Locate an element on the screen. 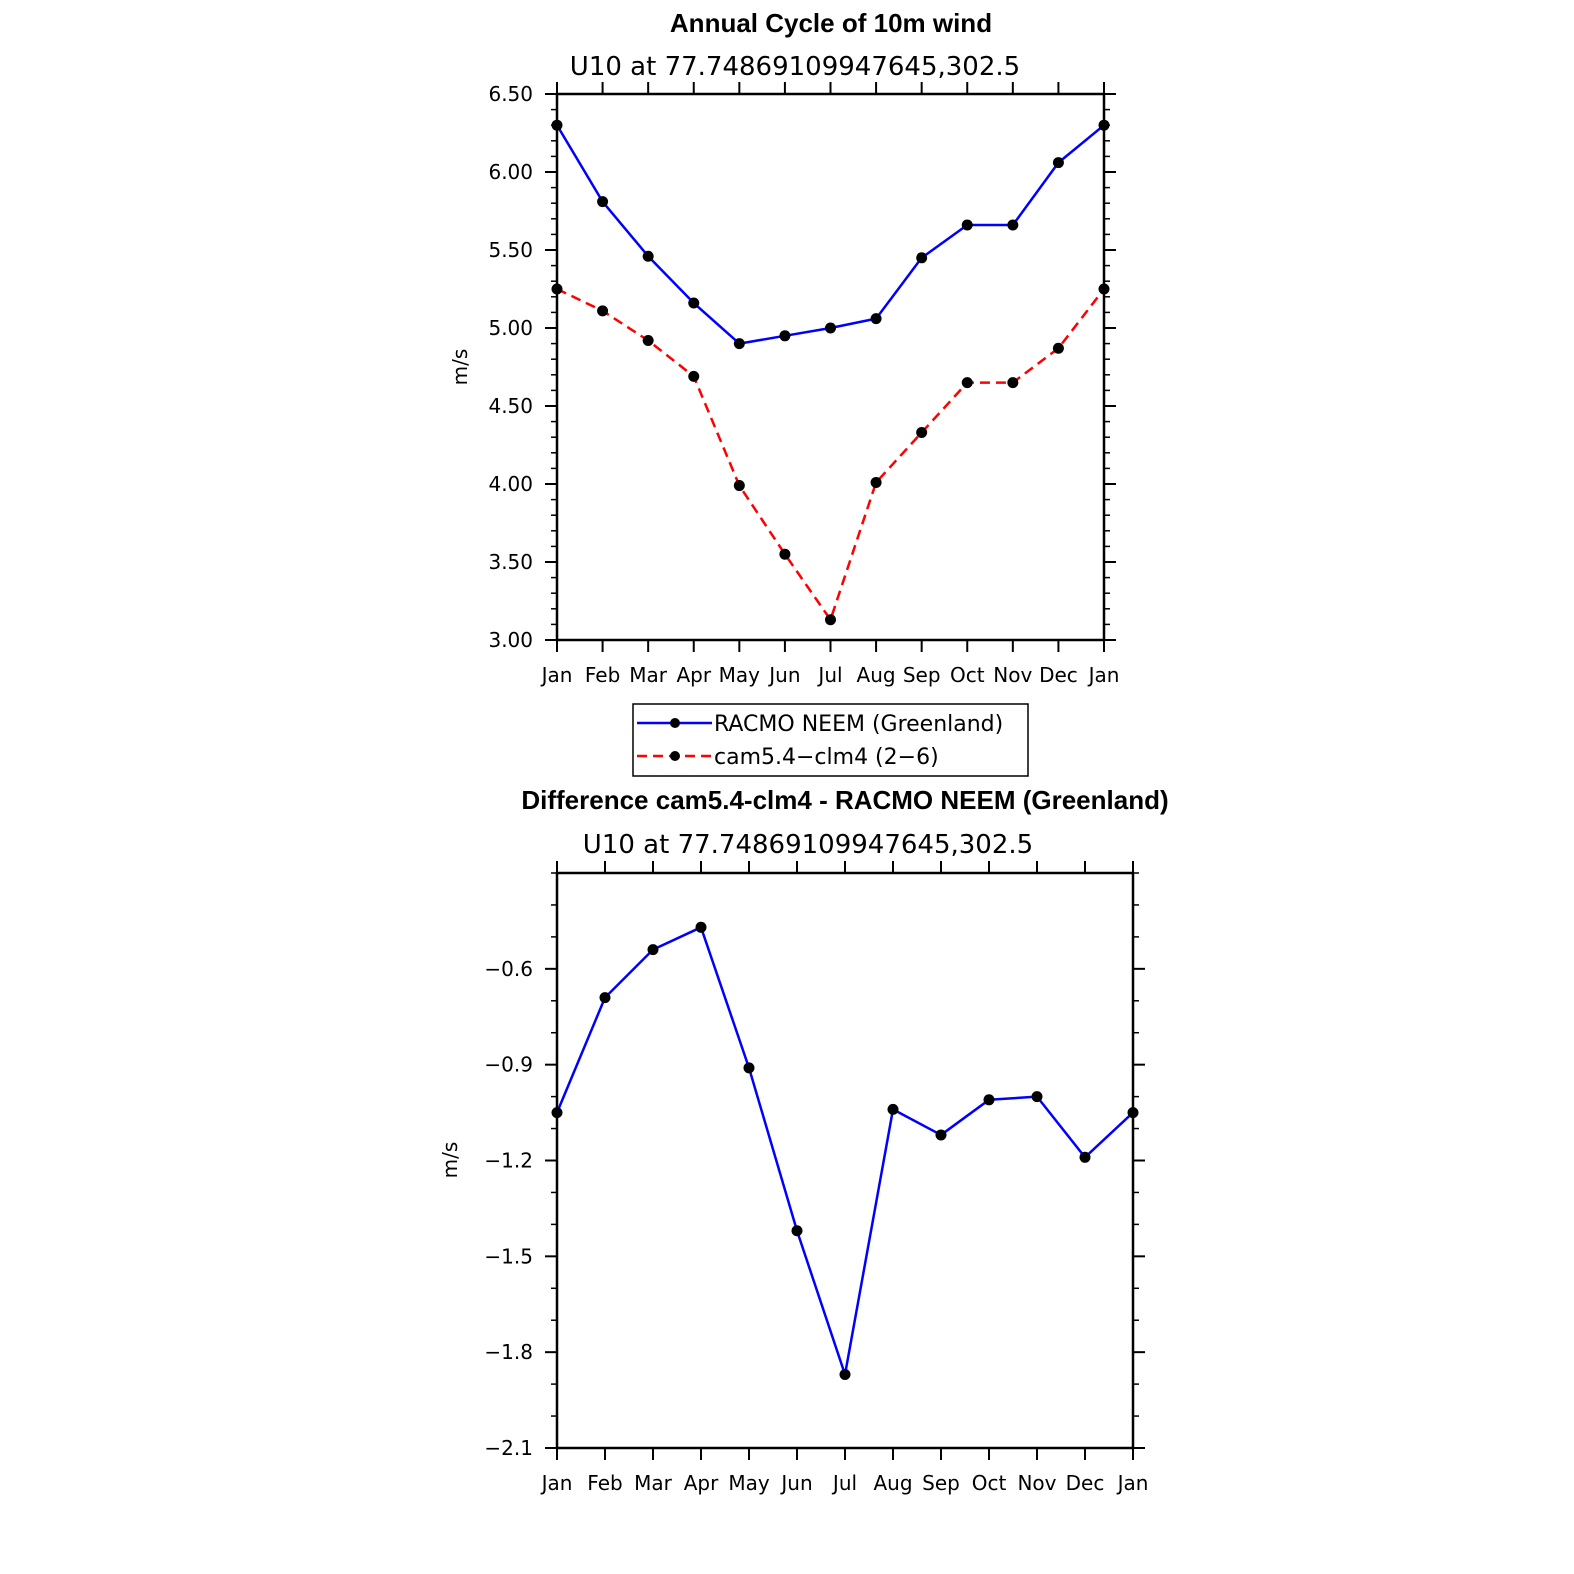 This screenshot has height=1574, width=1574. bottom-chart-x-tick-label: Jul is located at coordinates (844, 1483).